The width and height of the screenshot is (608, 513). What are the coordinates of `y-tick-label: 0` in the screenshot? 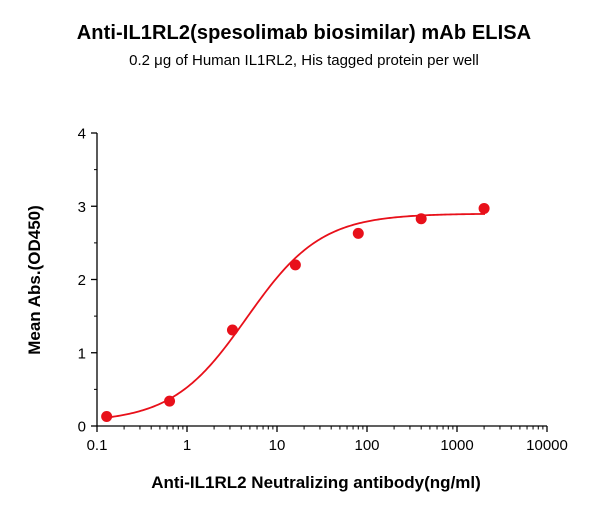 It's located at (82, 427).